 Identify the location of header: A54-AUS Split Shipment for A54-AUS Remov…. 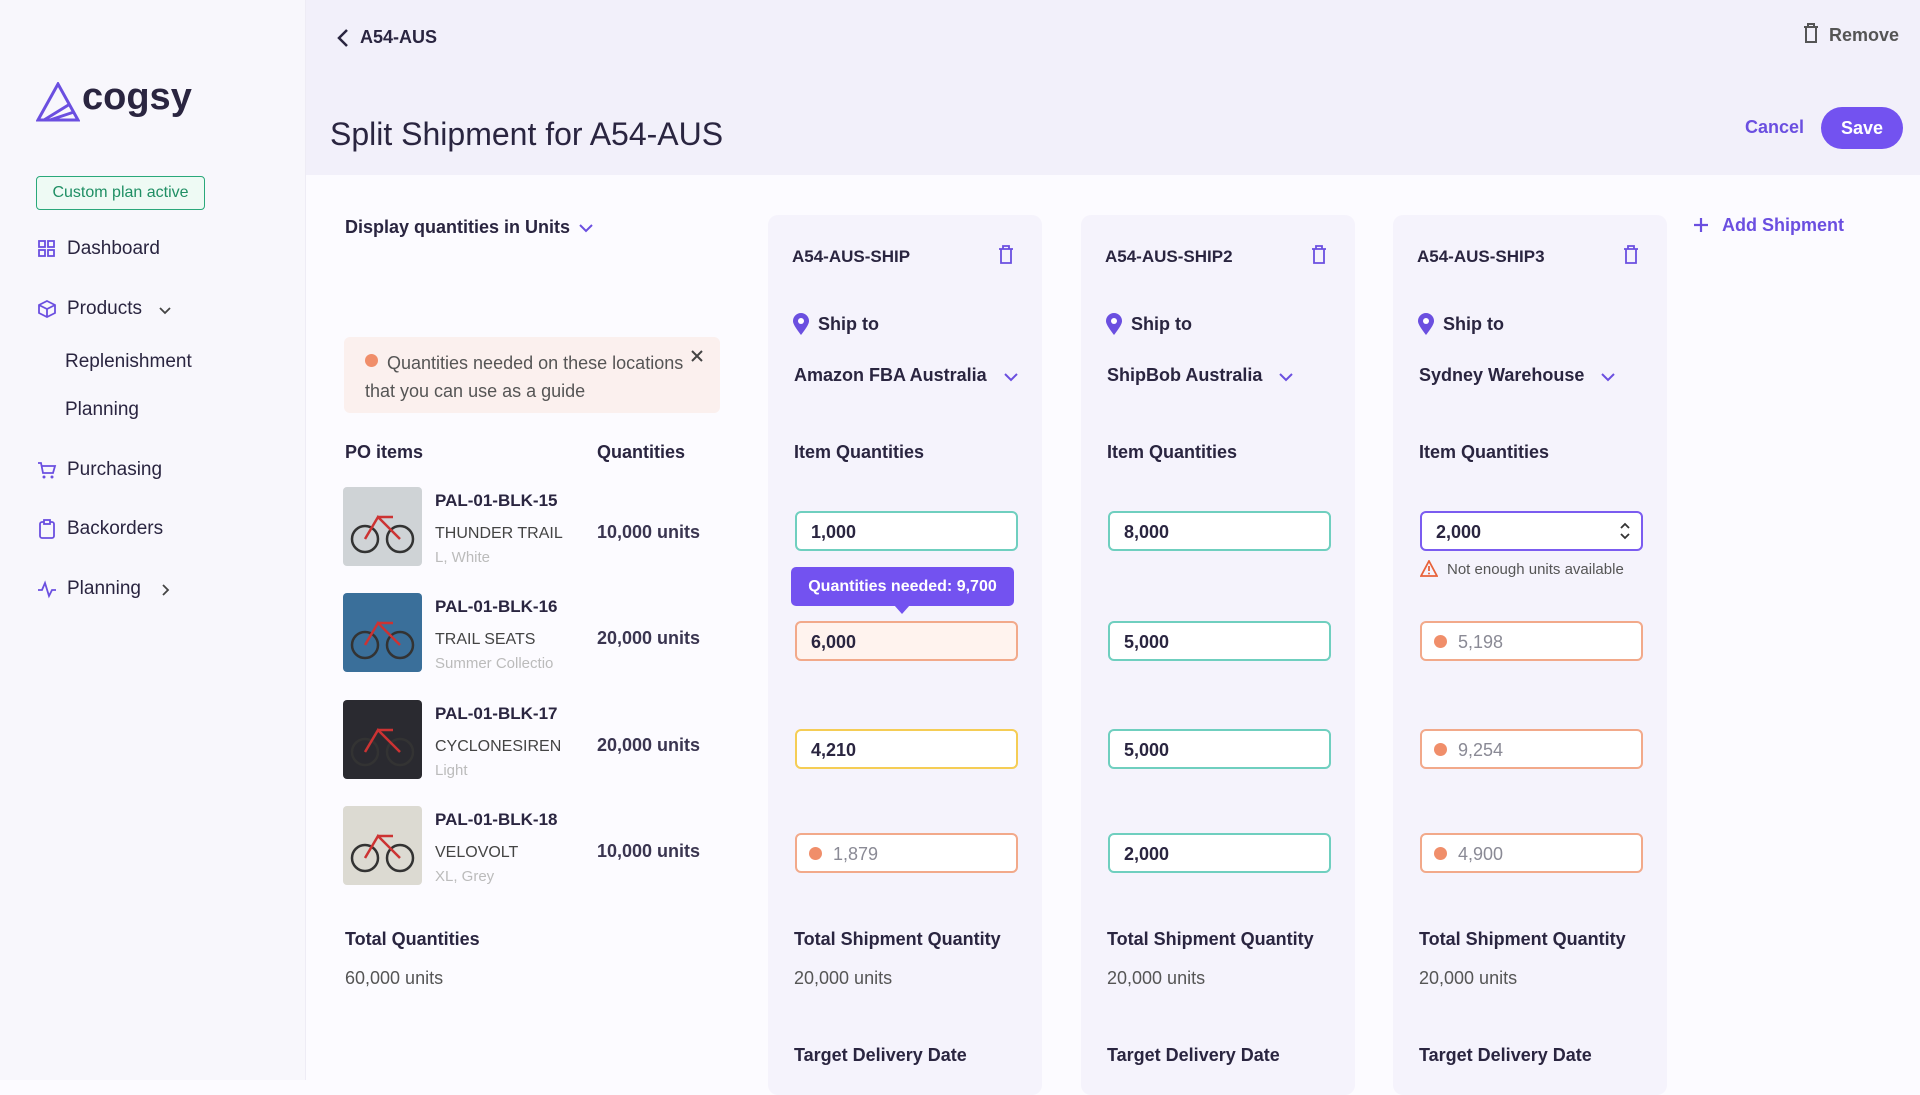
(1113, 87).